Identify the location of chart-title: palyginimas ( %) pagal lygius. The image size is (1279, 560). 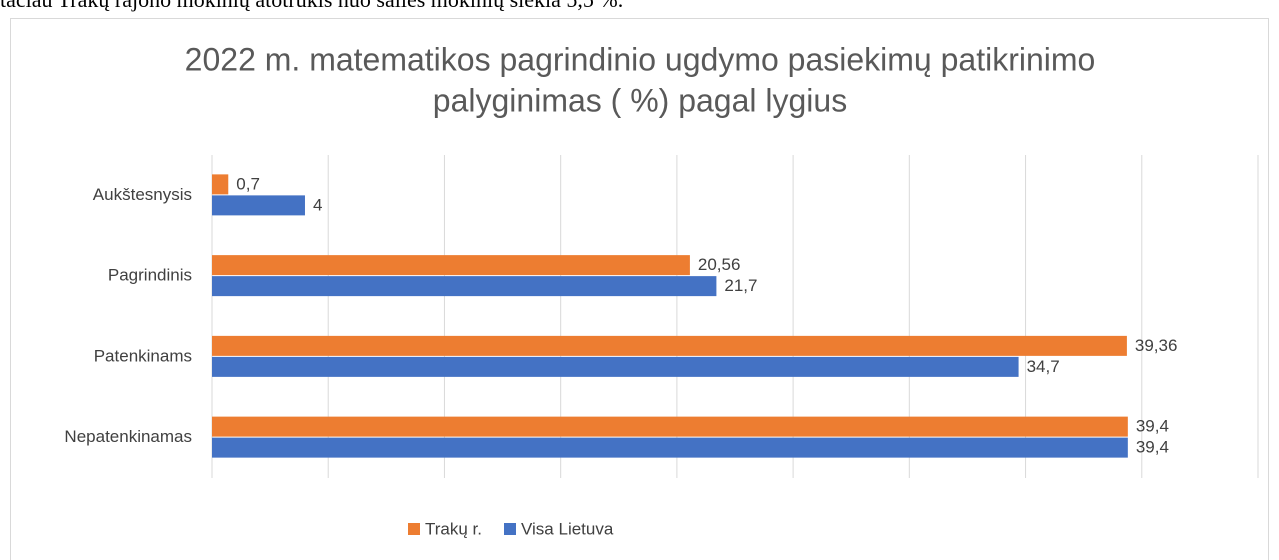
(640, 100).